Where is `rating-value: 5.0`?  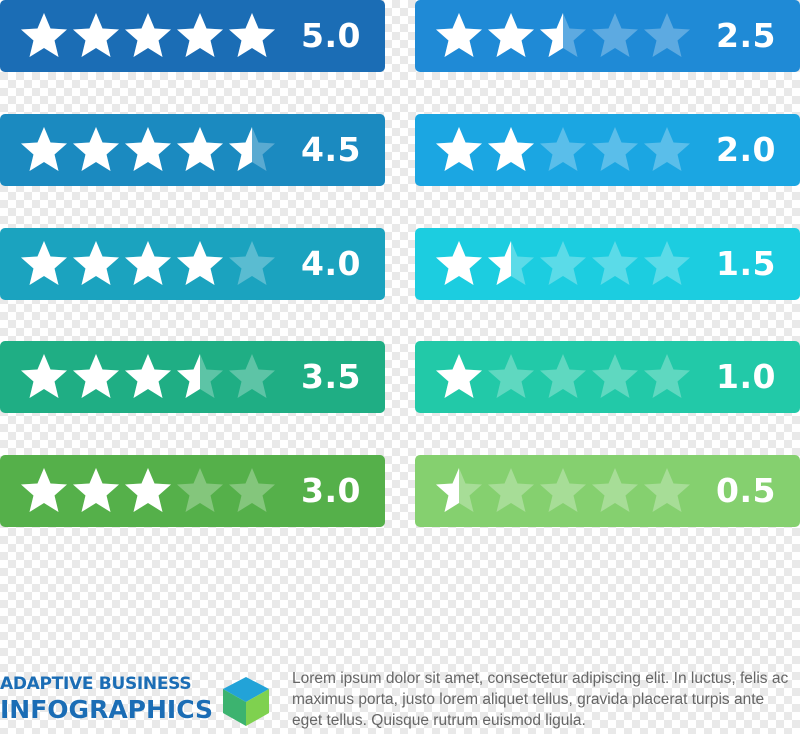
rating-value: 5.0 is located at coordinates (331, 35).